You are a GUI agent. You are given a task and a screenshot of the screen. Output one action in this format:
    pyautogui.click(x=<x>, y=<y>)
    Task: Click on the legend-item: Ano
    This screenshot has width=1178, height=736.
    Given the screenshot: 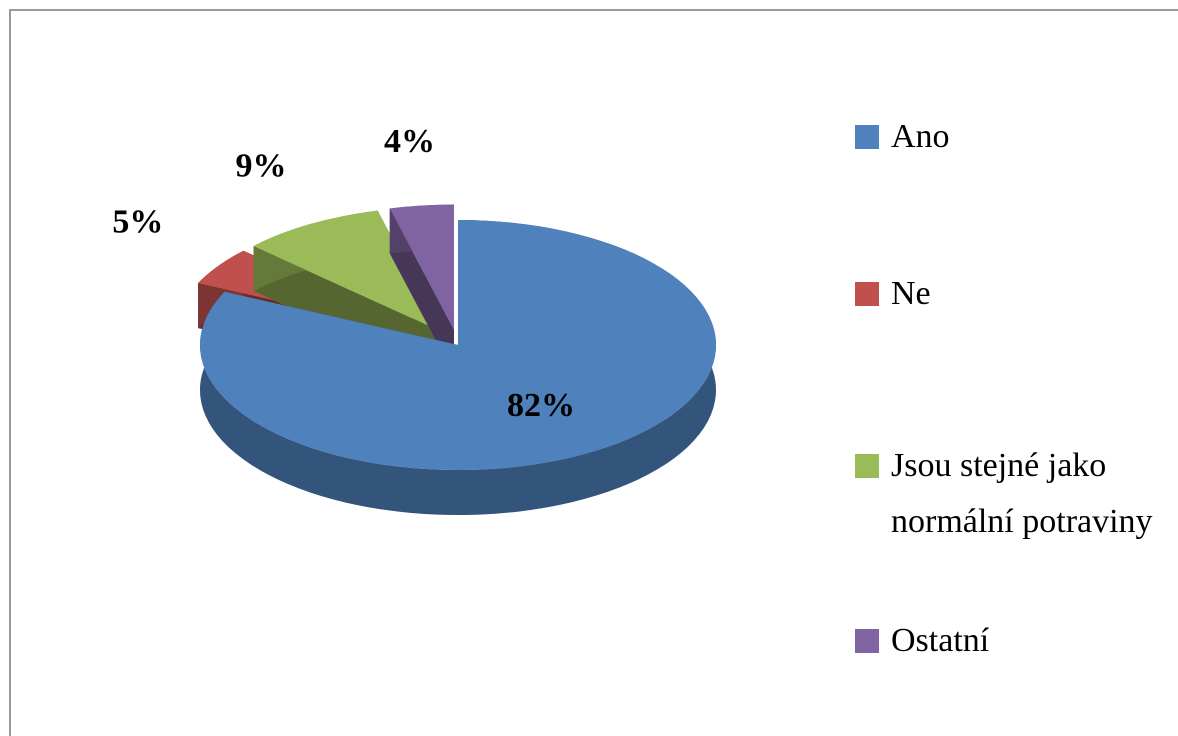 What is the action you would take?
    pyautogui.click(x=1016, y=137)
    